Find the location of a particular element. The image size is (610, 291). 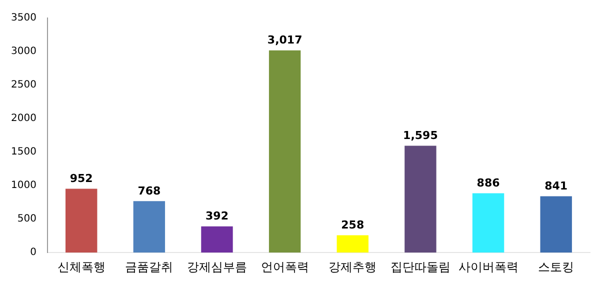

y-tick-label: 1500 is located at coordinates (23, 152).